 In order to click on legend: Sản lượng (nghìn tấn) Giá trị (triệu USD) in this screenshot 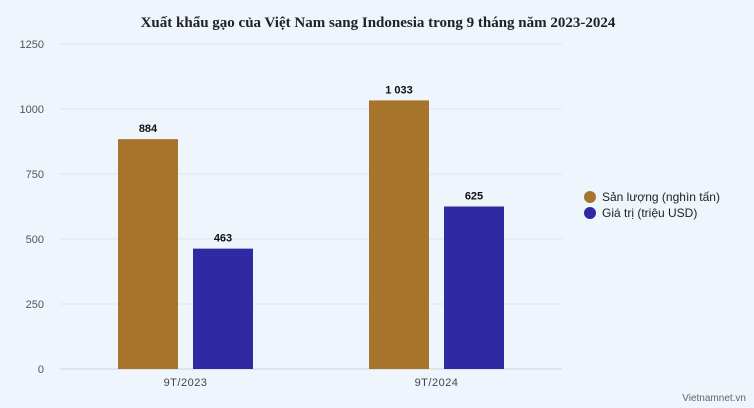, I will do `click(652, 205)`.